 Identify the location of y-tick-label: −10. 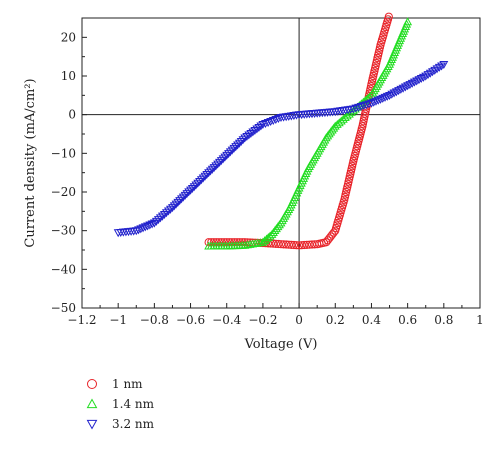
(63, 153).